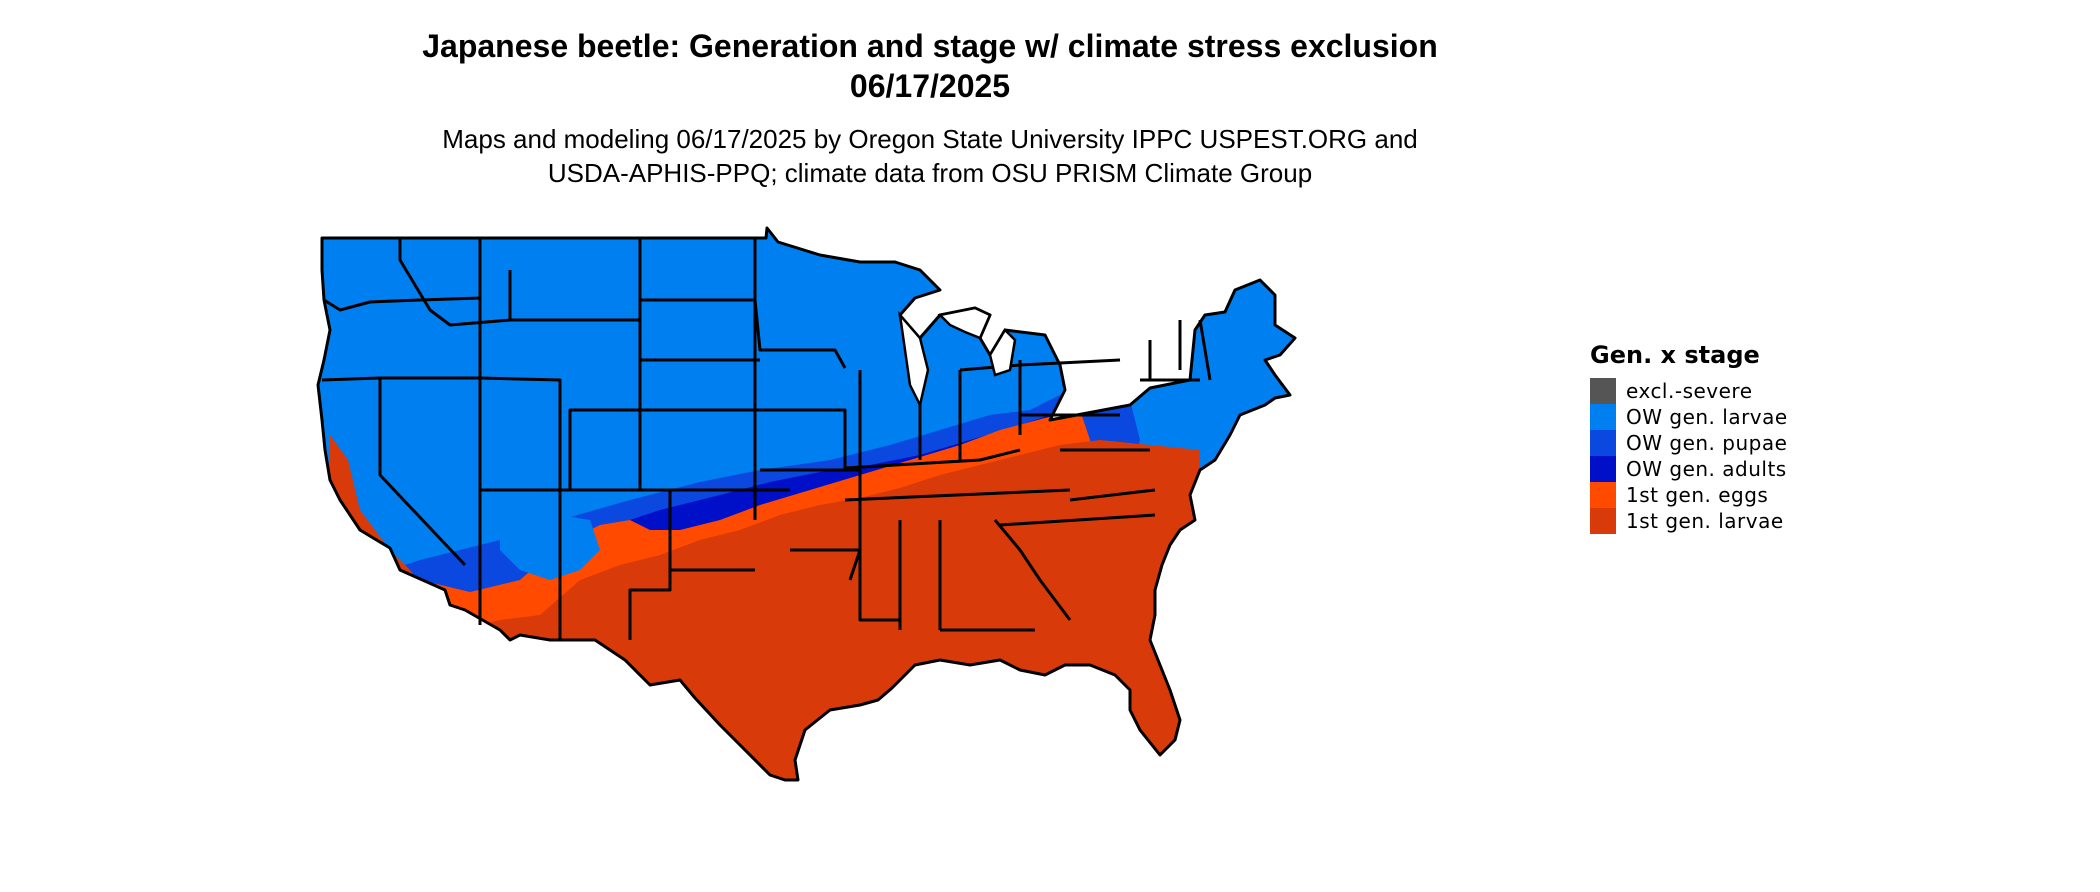  I want to click on legend-item: OW gen. larvae, so click(1689, 417).